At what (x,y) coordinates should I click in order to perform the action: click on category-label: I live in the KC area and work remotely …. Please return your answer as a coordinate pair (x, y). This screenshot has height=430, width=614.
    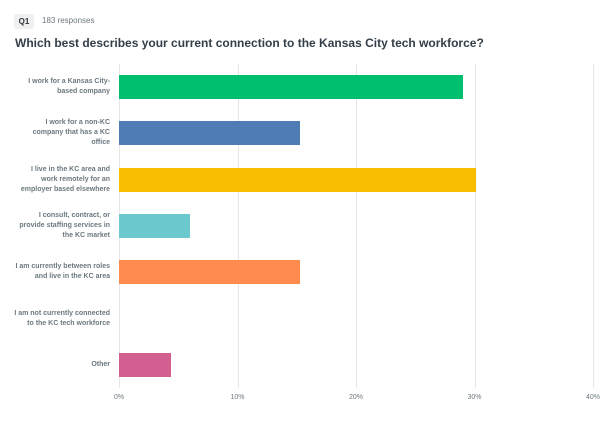
    Looking at the image, I should click on (65, 179).